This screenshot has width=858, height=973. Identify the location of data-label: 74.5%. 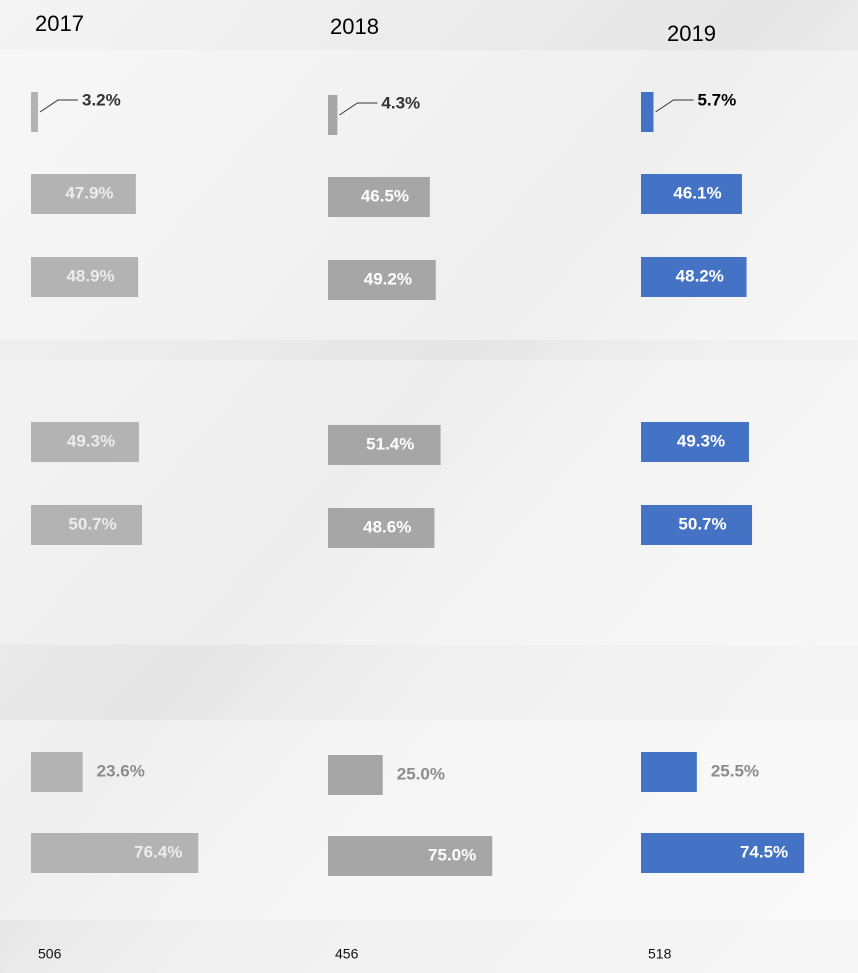
(764, 851).